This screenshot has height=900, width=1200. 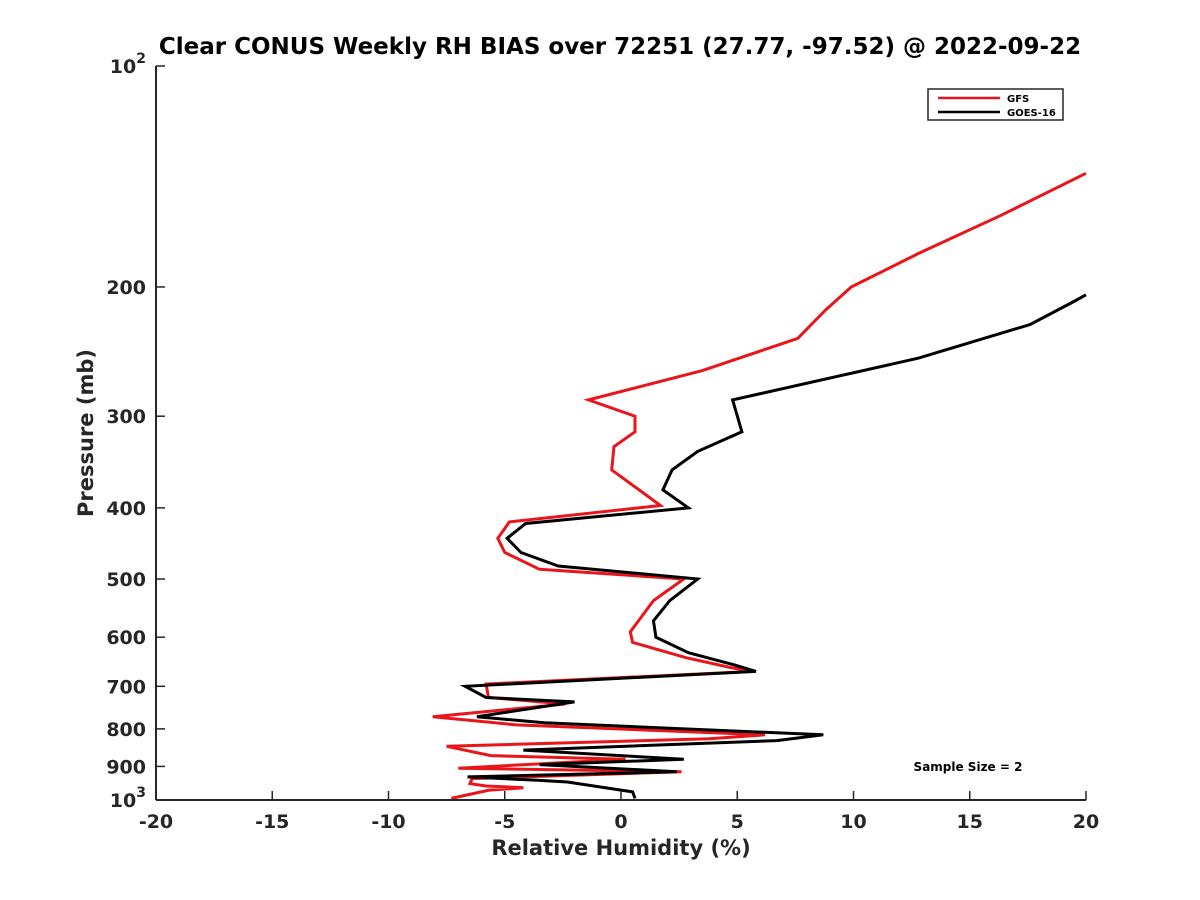 I want to click on y-axis-label: Pressure (mb), so click(x=86, y=433).